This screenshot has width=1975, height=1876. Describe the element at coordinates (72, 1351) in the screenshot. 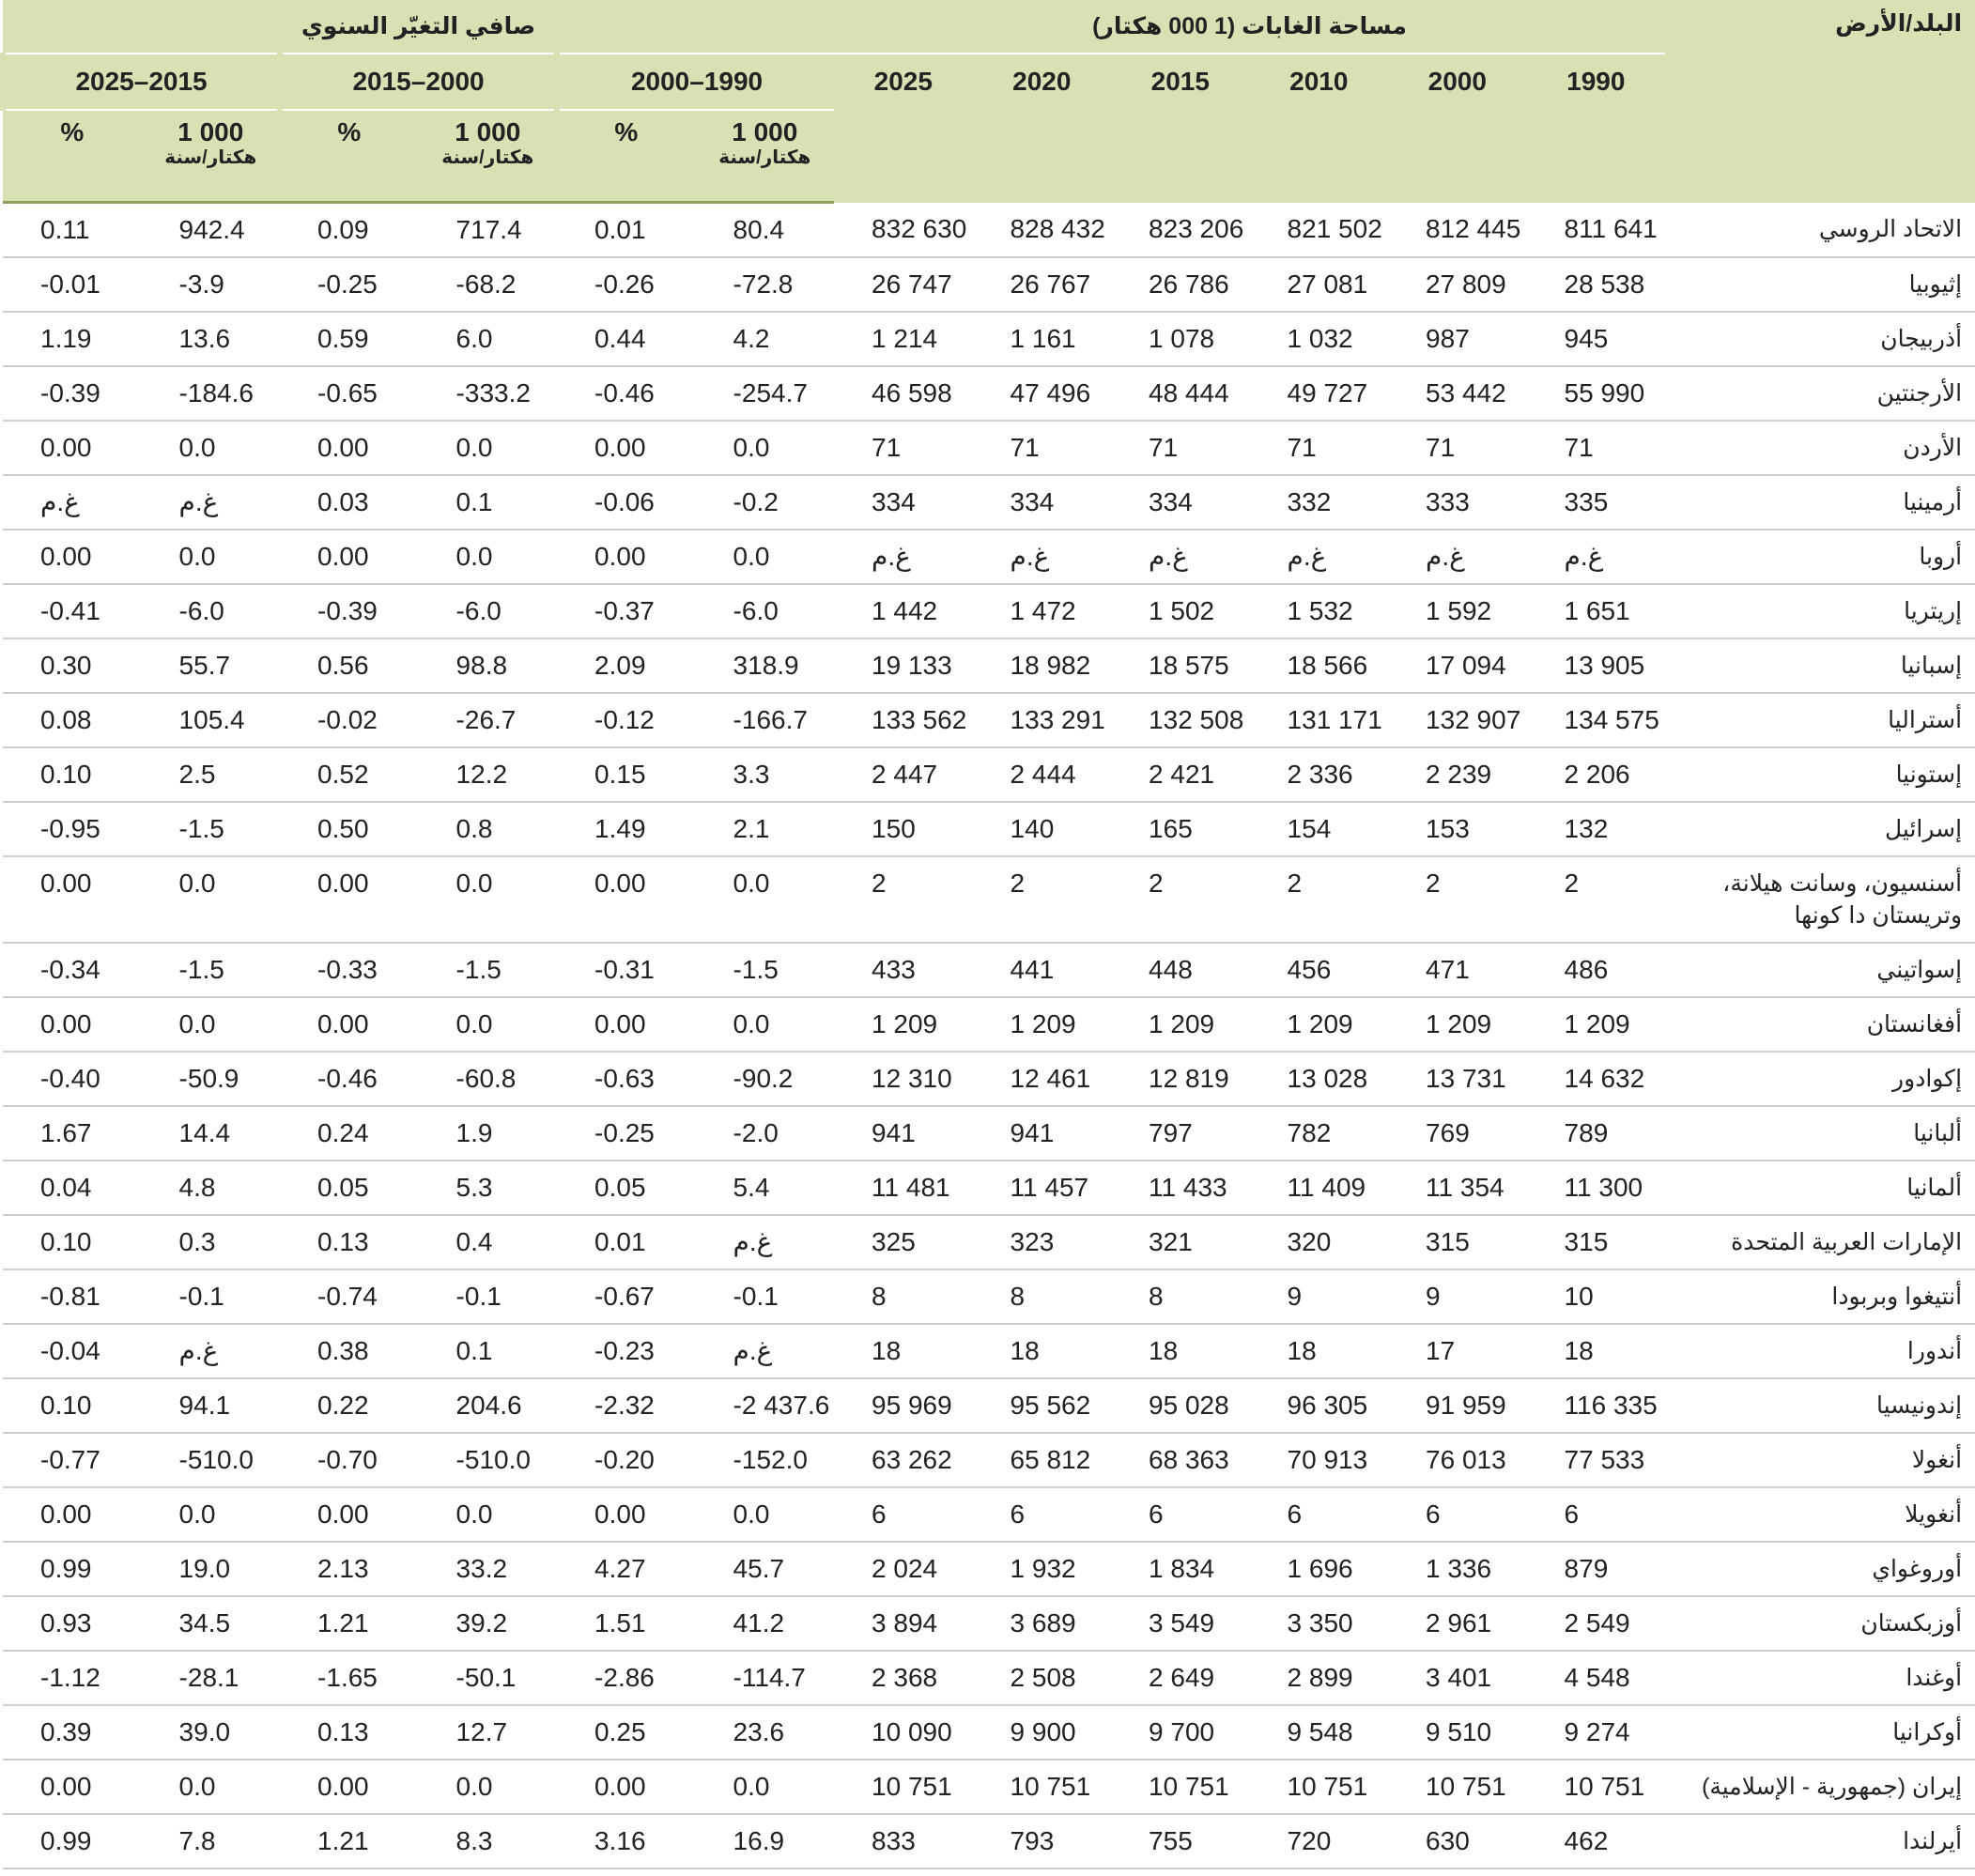

I see `cell-value: -0.04` at that location.